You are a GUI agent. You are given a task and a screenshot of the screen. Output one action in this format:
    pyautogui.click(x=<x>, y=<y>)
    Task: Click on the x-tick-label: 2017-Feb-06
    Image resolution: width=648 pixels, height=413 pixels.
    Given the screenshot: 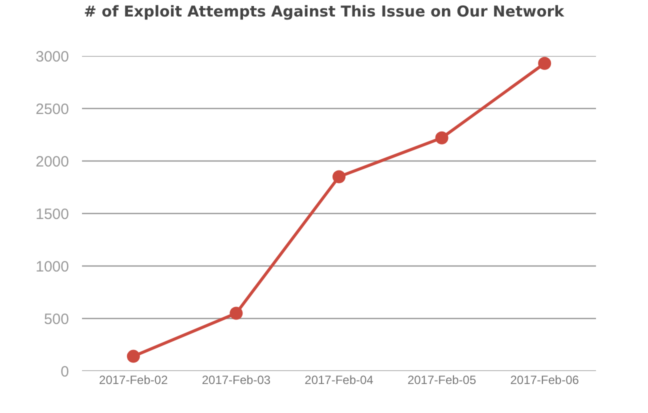 What is the action you would take?
    pyautogui.click(x=545, y=380)
    